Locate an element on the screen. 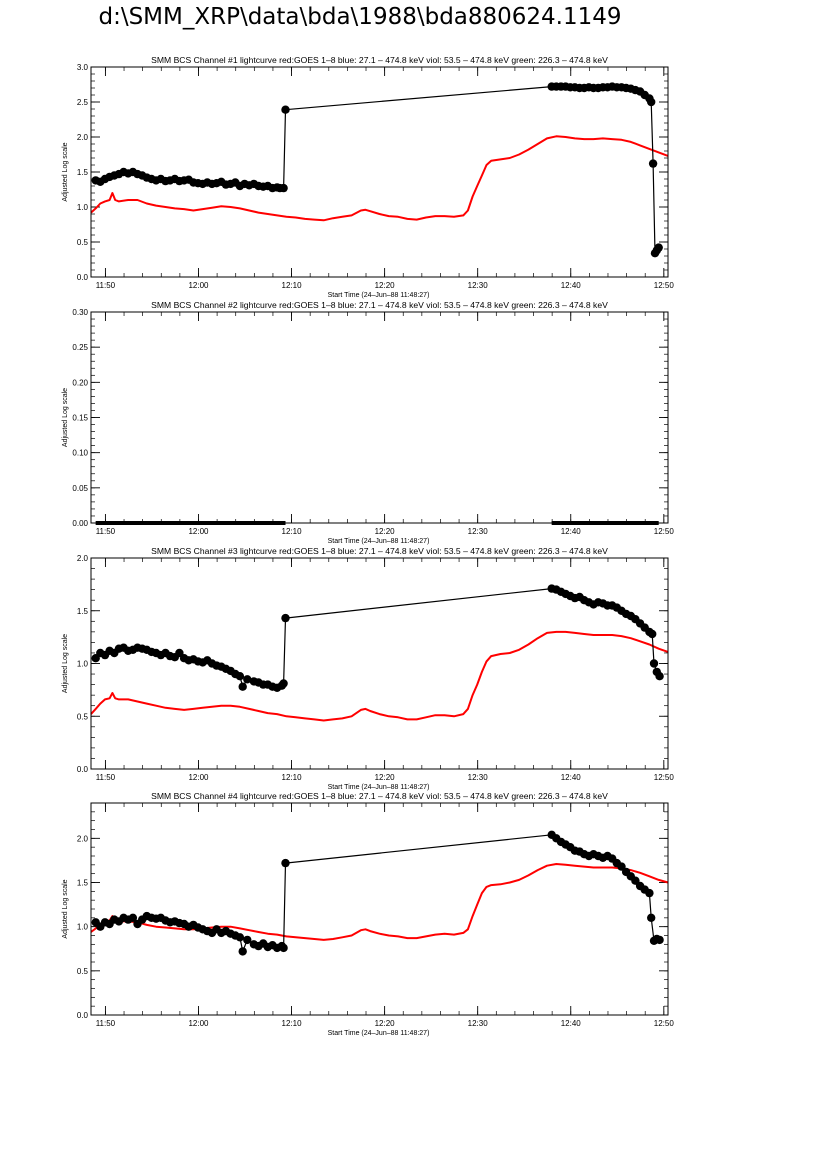 Image resolution: width=826 pixels, height=1169 pixels. y-tick-label: 0.30 is located at coordinates (80, 312).